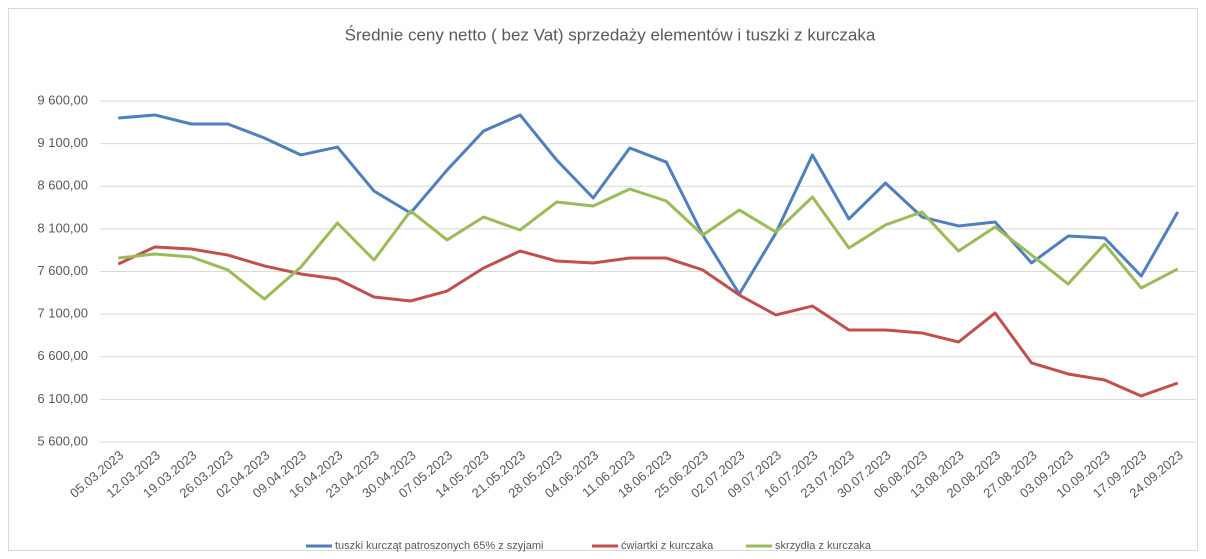 This screenshot has height=559, width=1206. What do you see at coordinates (823, 546) in the screenshot?
I see `legend-label: skrzydła z kurczaka` at bounding box center [823, 546].